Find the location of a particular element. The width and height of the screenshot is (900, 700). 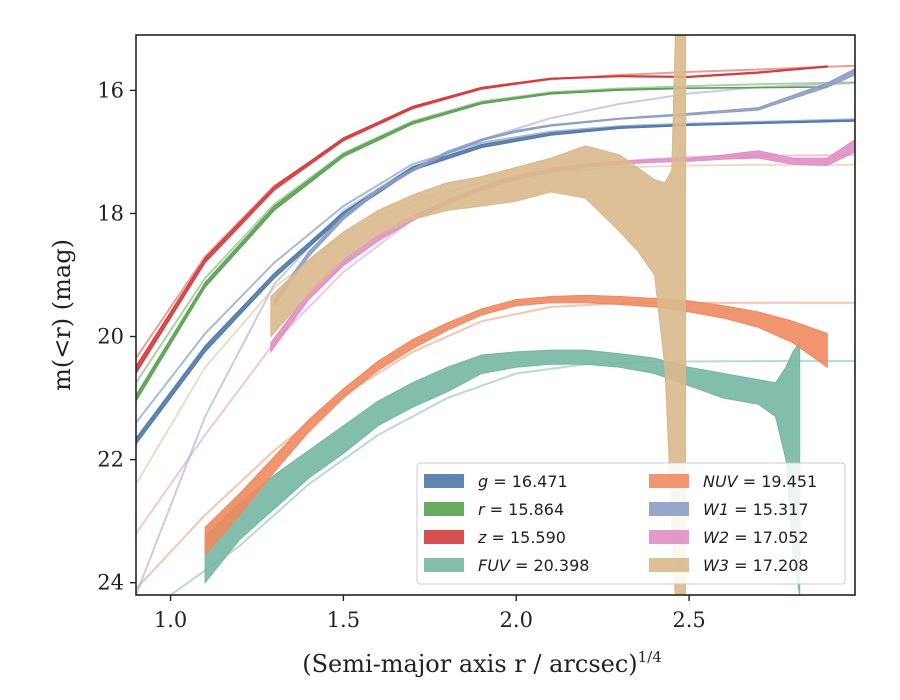

x-tick-label: 2.5 is located at coordinates (688, 620).